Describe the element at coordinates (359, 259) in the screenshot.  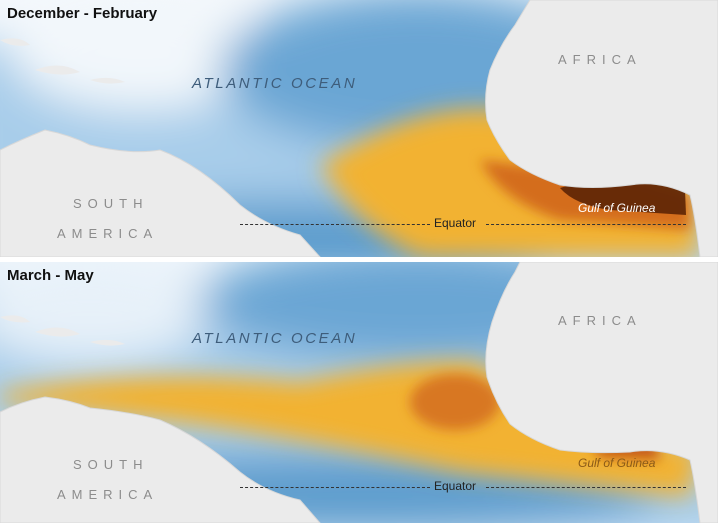
I see `panel-divider` at that location.